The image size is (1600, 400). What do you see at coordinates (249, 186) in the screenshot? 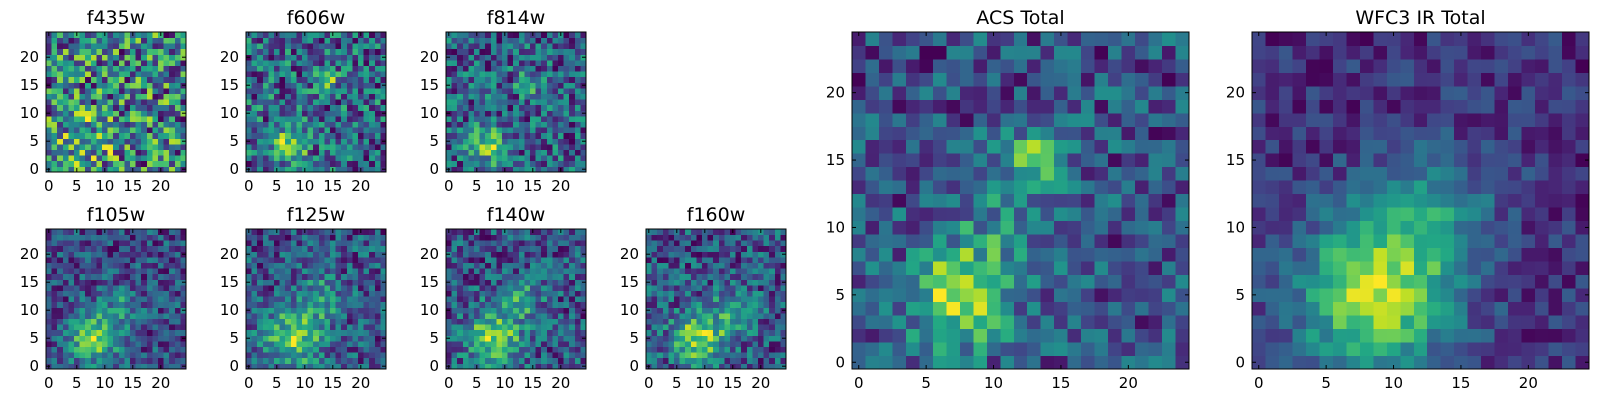
I see `x-tick-label: 0` at bounding box center [249, 186].